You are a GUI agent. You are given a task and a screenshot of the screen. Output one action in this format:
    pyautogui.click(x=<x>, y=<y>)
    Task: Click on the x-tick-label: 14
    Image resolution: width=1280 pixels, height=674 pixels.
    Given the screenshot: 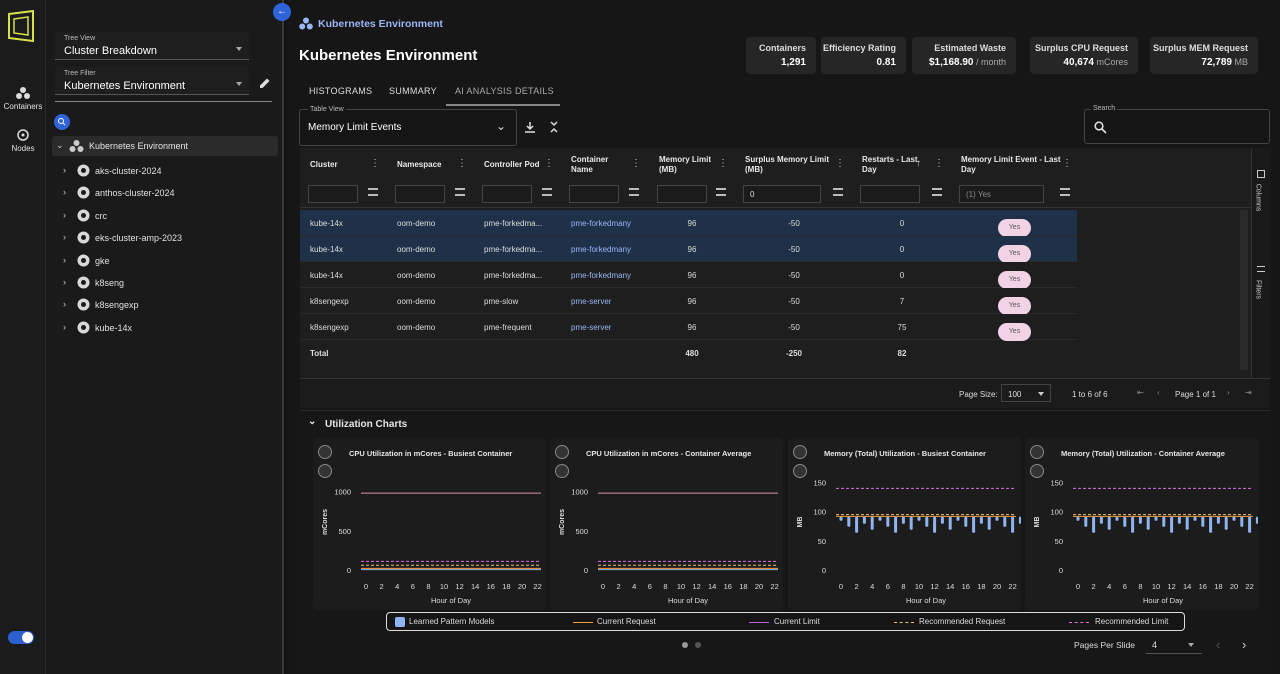 What is the action you would take?
    pyautogui.click(x=950, y=586)
    